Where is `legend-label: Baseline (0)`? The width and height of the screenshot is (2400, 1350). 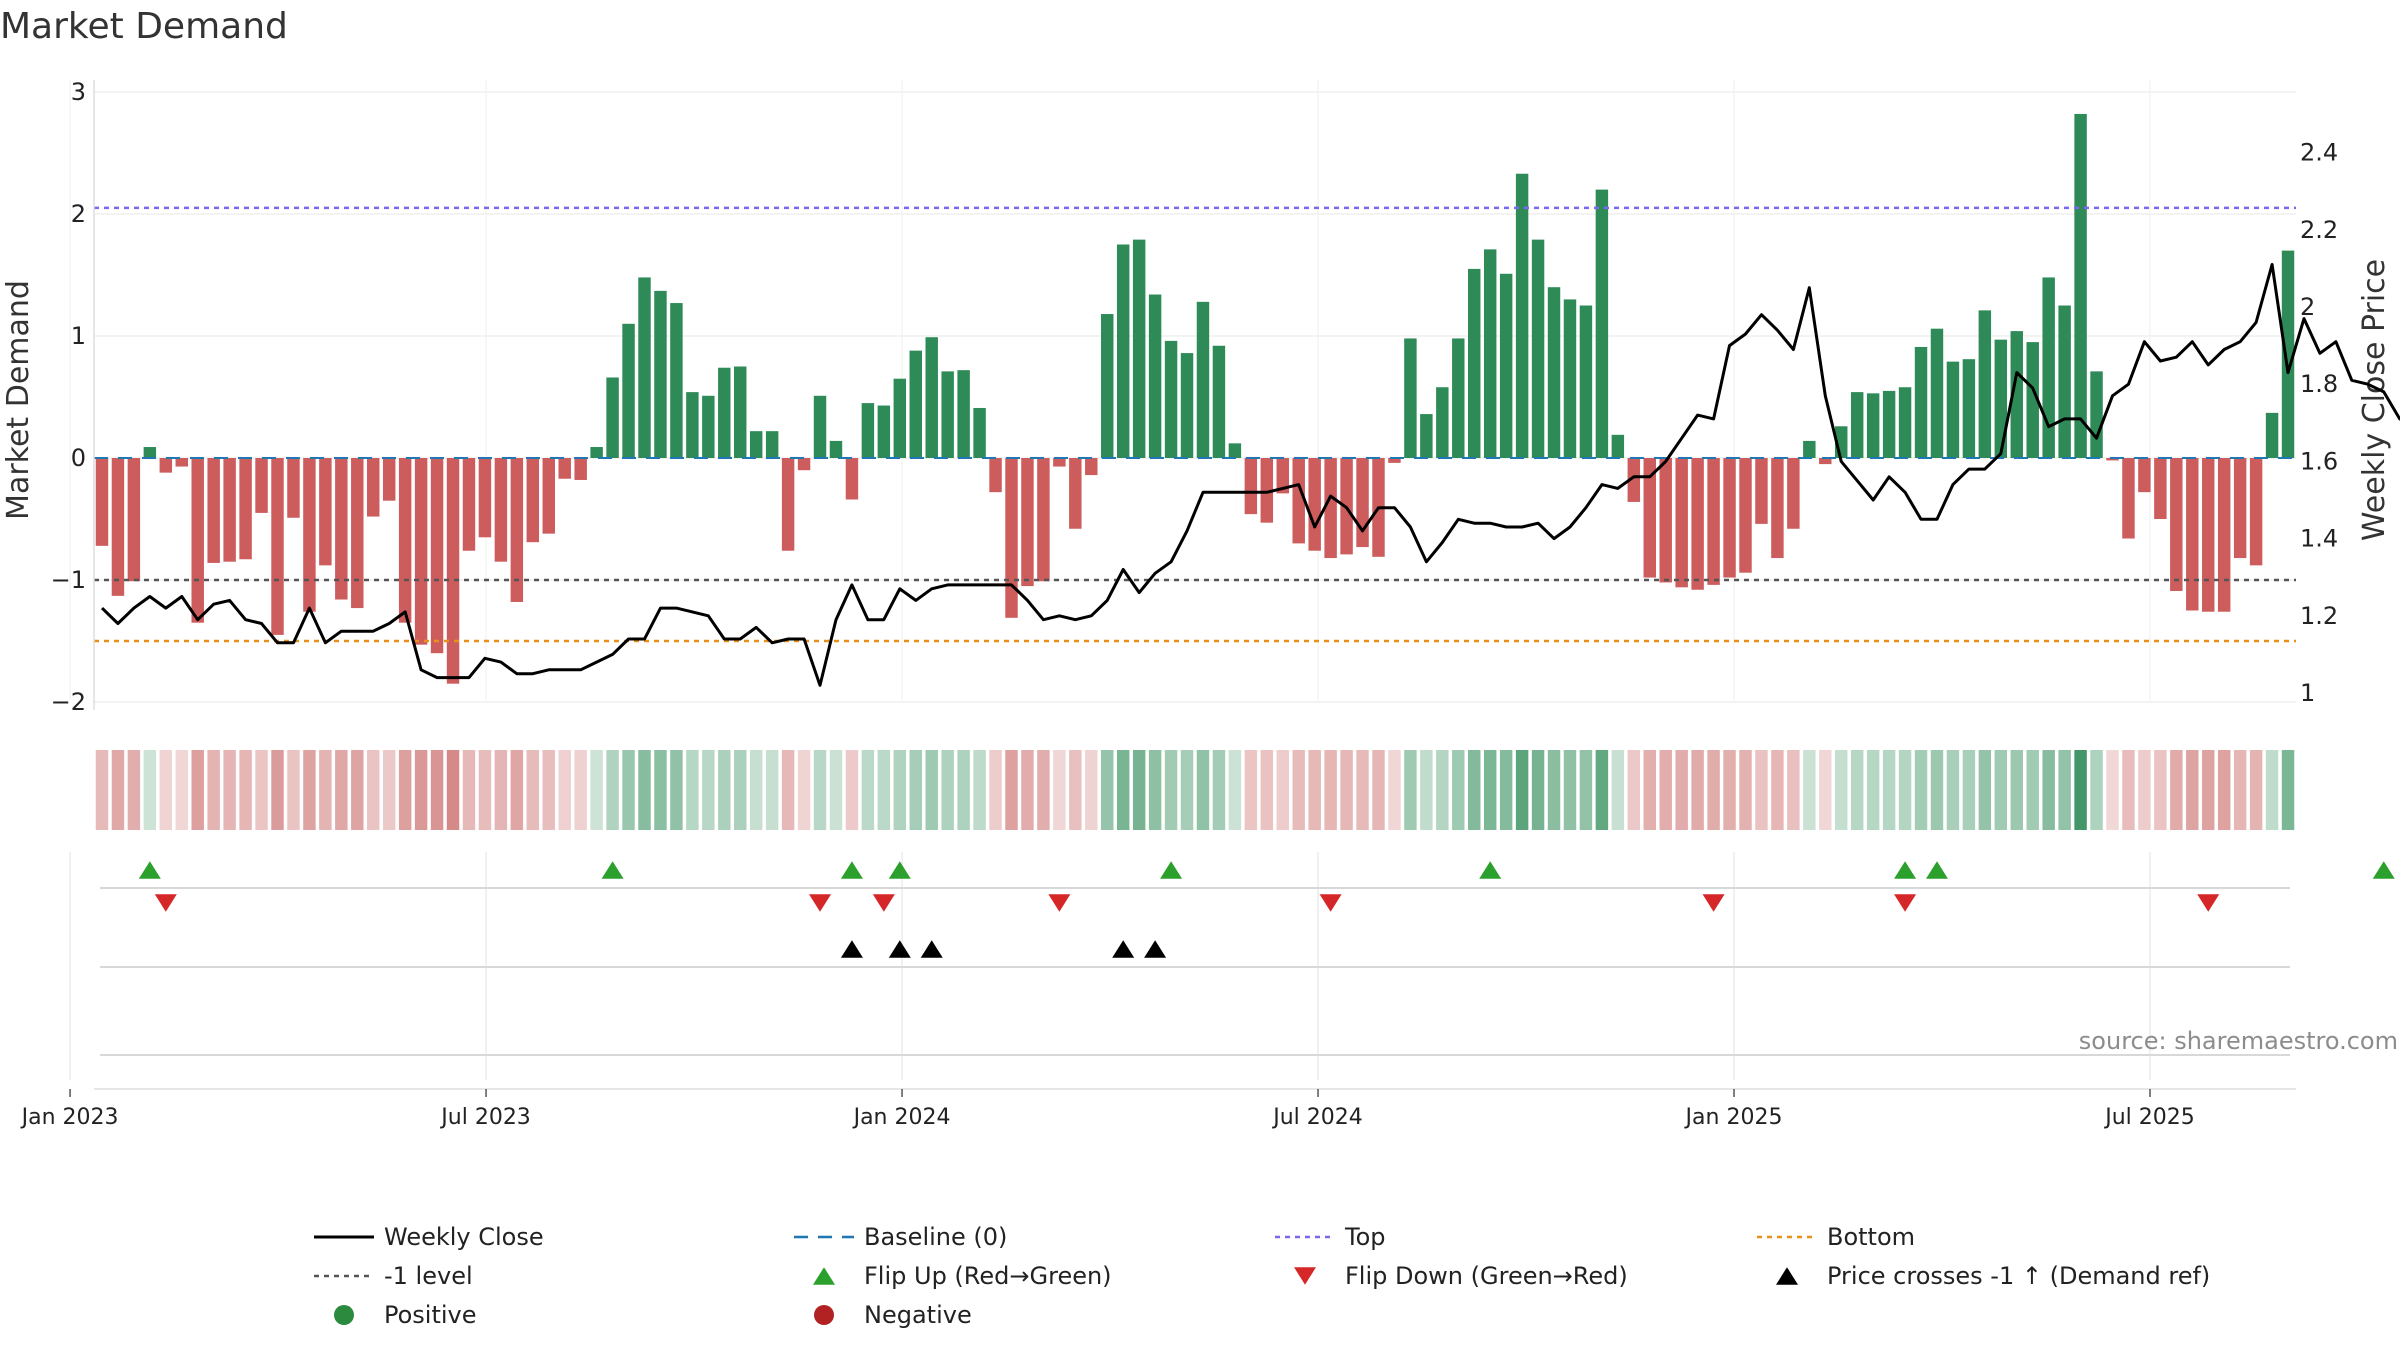 legend-label: Baseline (0) is located at coordinates (935, 1237).